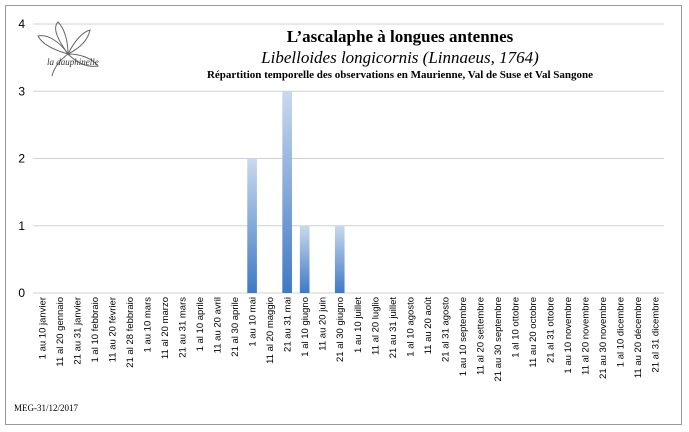  Describe the element at coordinates (568, 335) in the screenshot. I see `x-tick-label: 1 au 10 novembre` at that location.